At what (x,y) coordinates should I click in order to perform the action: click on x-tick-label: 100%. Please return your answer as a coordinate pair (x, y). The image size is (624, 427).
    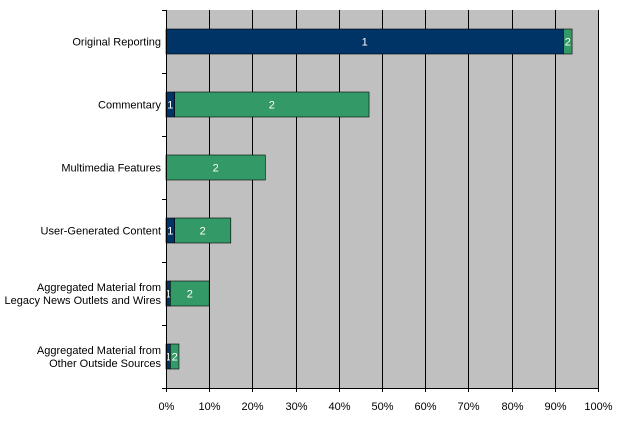
    Looking at the image, I should click on (598, 407).